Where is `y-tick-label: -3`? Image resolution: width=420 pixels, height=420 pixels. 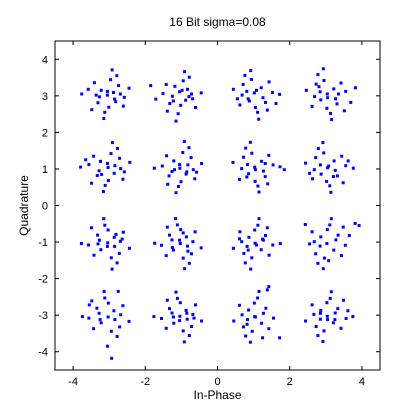
y-tick-label: -3 is located at coordinates (43, 316).